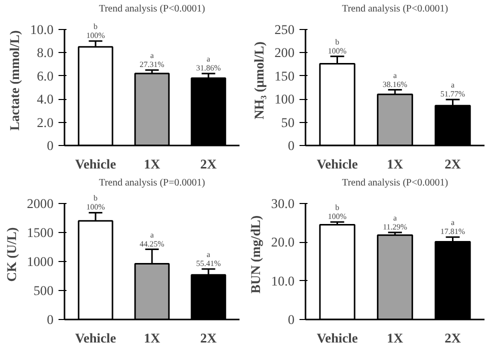 This screenshot has width=490, height=349. I want to click on annotation: a 17.81%, so click(453, 227).